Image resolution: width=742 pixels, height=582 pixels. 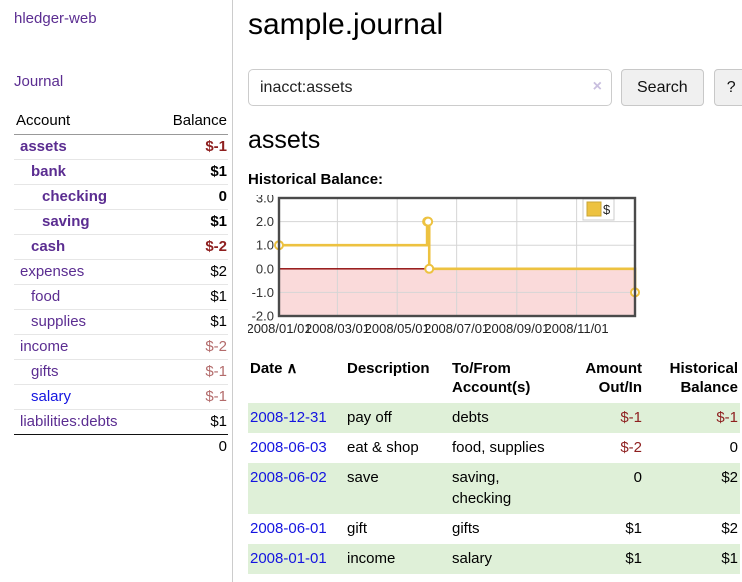 What do you see at coordinates (49, 171) in the screenshot?
I see `account-link: bank` at bounding box center [49, 171].